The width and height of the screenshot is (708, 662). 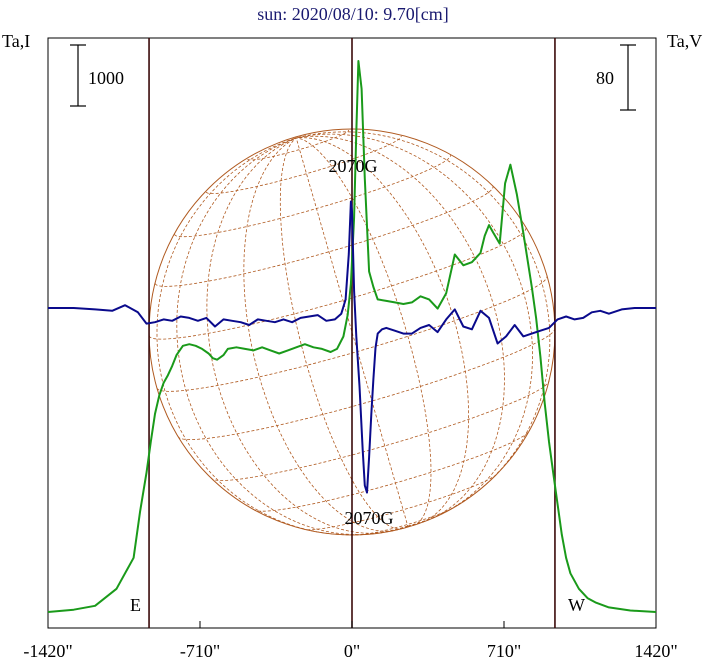 What do you see at coordinates (628, 77) in the screenshot?
I see `scale-bar-right` at bounding box center [628, 77].